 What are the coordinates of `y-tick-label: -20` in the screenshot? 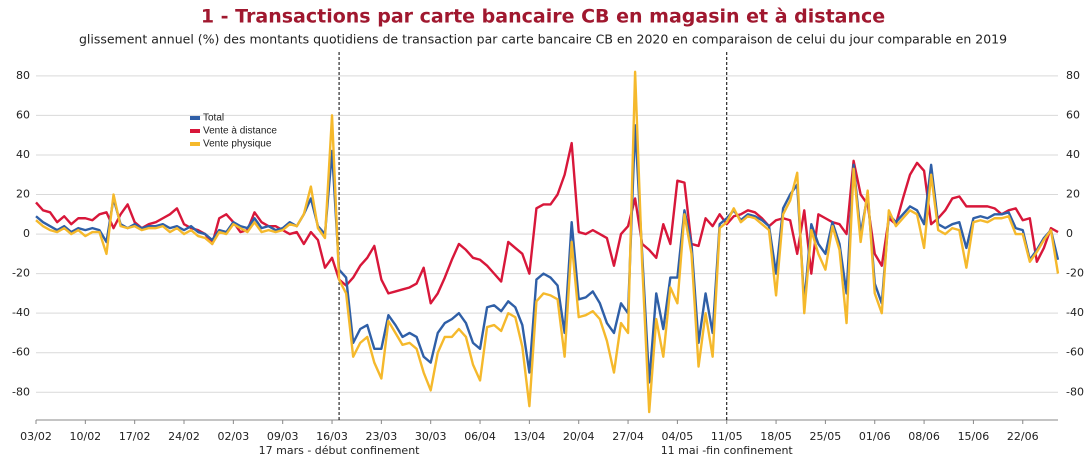 It's located at (21, 273).